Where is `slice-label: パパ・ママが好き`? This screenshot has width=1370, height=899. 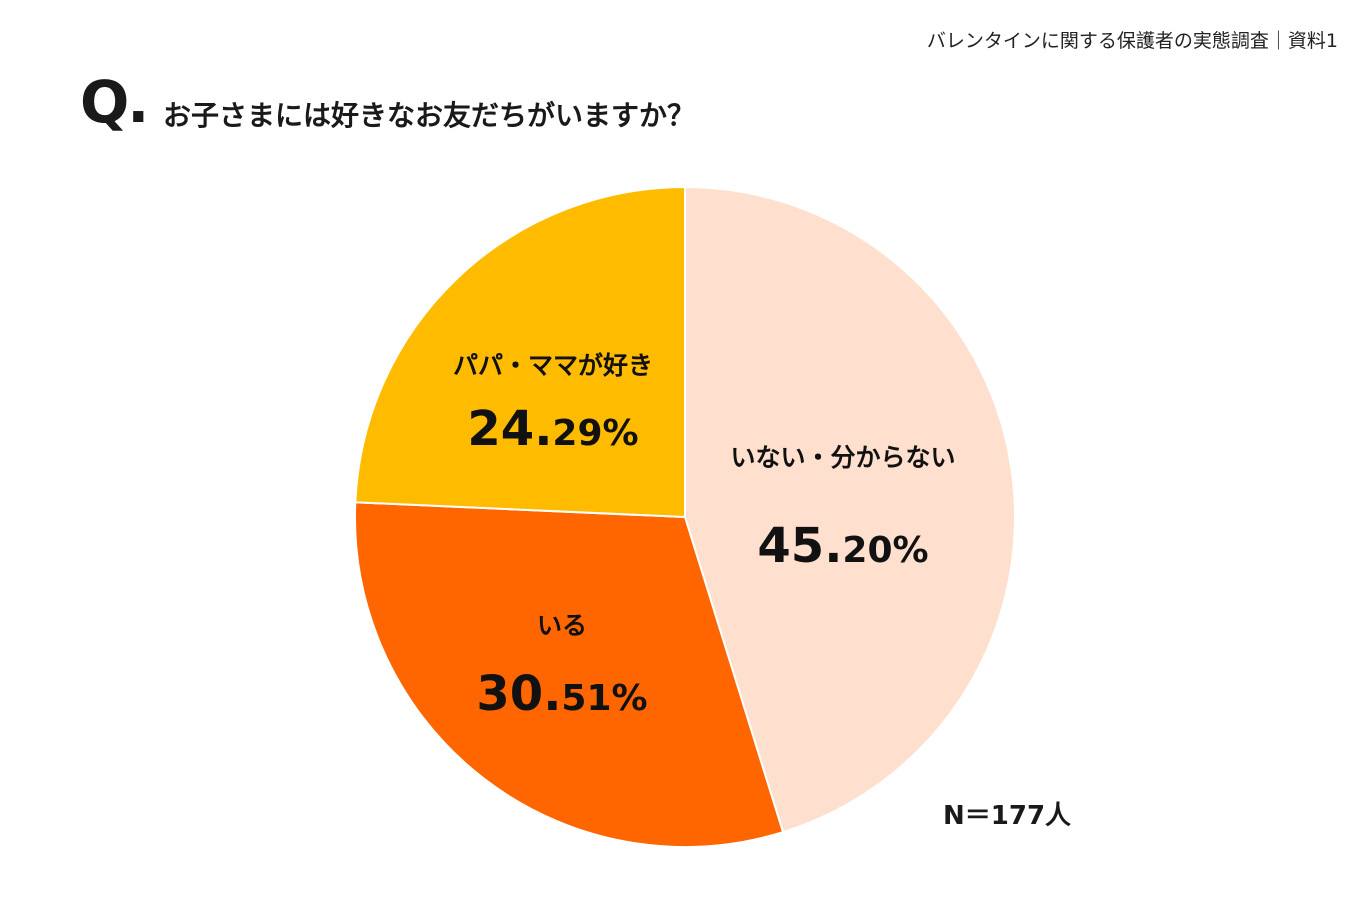 slice-label: パパ・ママが好き is located at coordinates (553, 365).